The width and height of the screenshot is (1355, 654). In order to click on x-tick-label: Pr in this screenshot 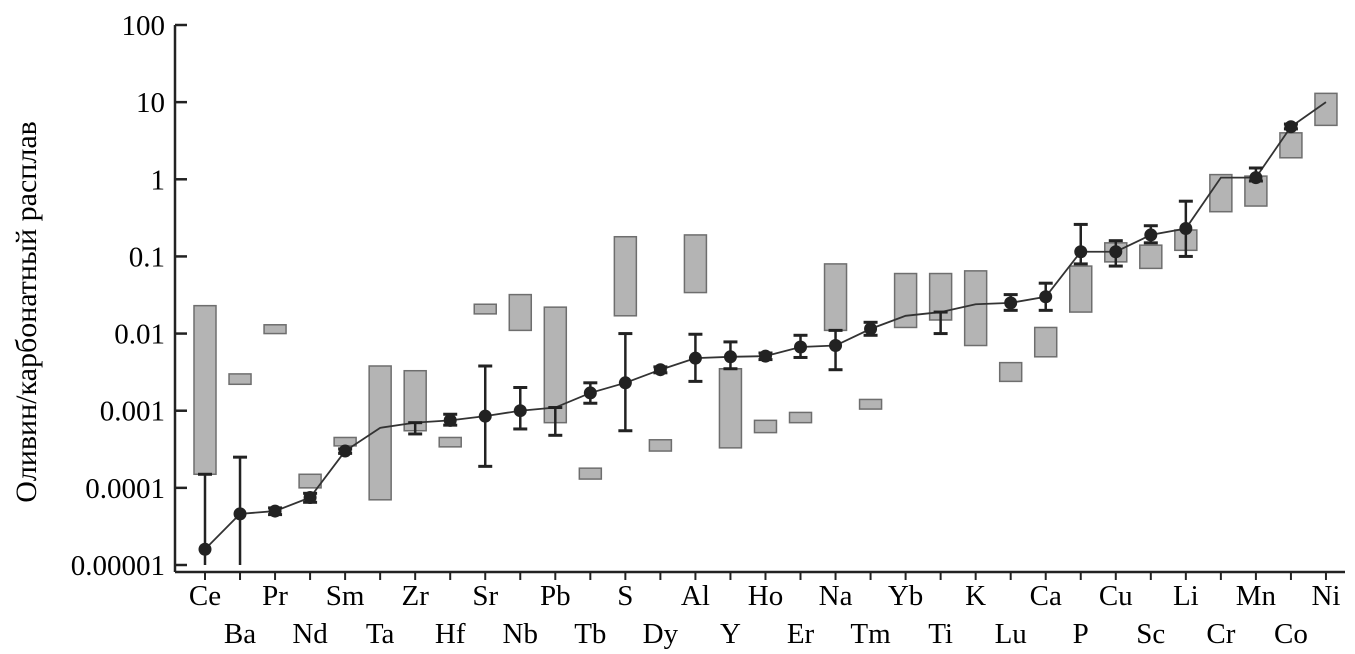, I will do `click(275, 596)`.